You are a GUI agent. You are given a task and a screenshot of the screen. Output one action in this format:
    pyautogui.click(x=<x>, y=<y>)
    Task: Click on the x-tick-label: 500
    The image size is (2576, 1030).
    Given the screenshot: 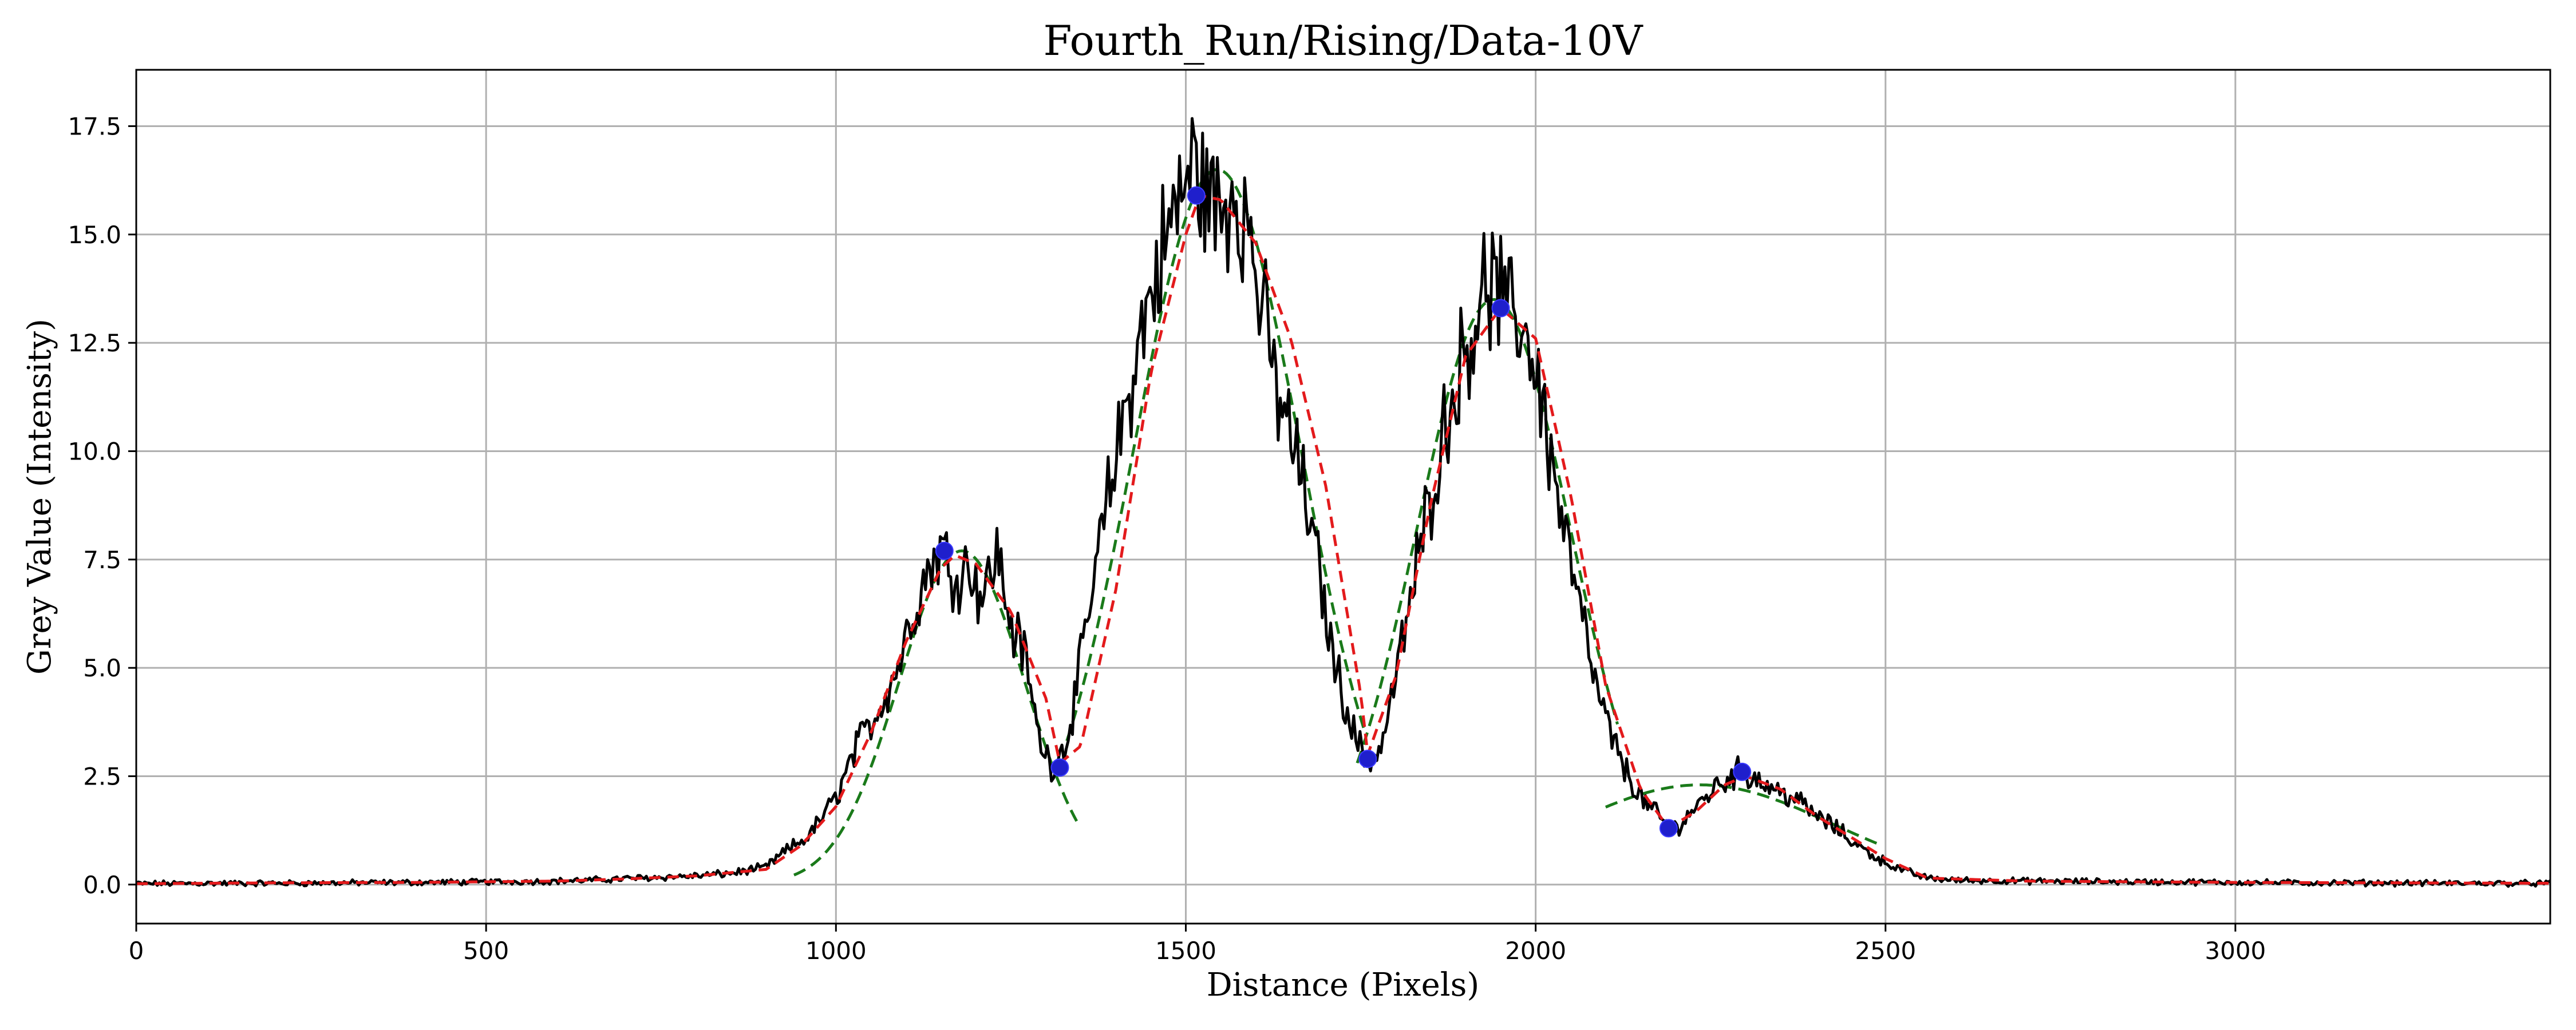 What is the action you would take?
    pyautogui.click(x=486, y=951)
    